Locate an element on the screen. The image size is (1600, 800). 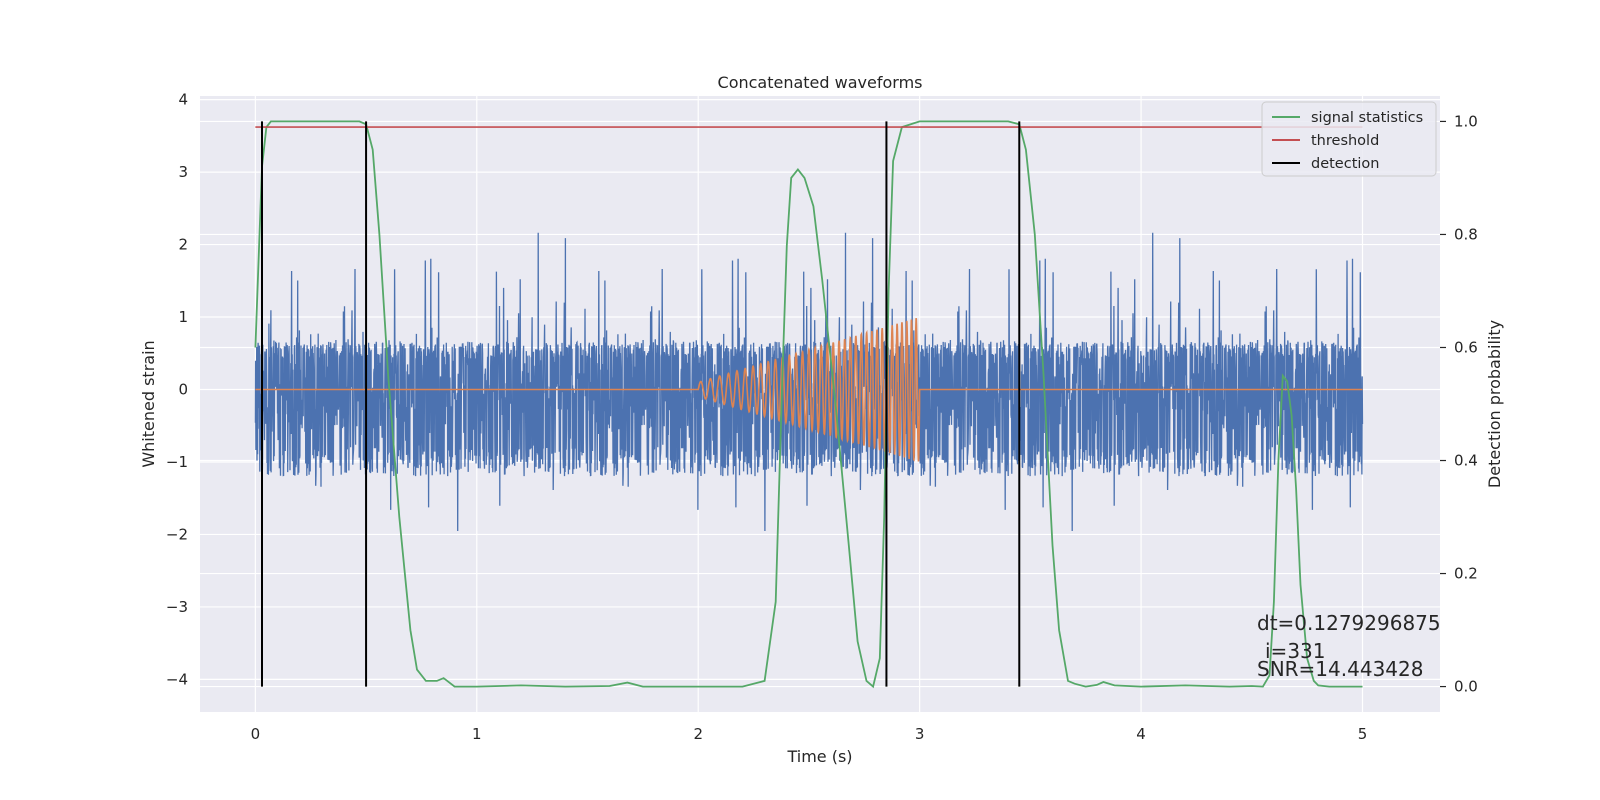
y-tick-label: −4 is located at coordinates (177, 679).